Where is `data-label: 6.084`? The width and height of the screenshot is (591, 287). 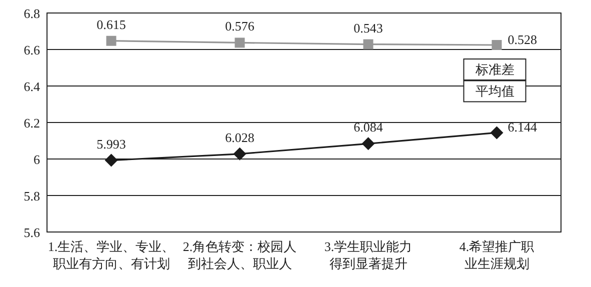 data-label: 6.084 is located at coordinates (369, 127).